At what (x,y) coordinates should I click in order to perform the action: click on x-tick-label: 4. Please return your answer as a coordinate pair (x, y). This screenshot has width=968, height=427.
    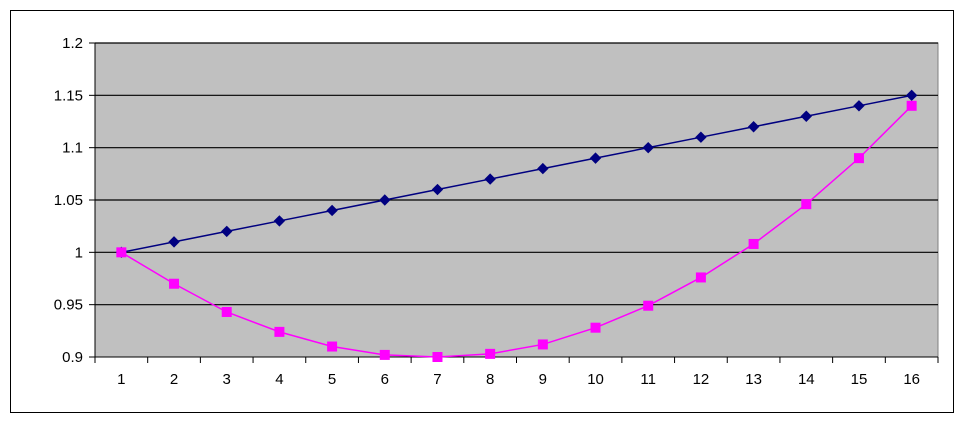
    Looking at the image, I should click on (279, 379).